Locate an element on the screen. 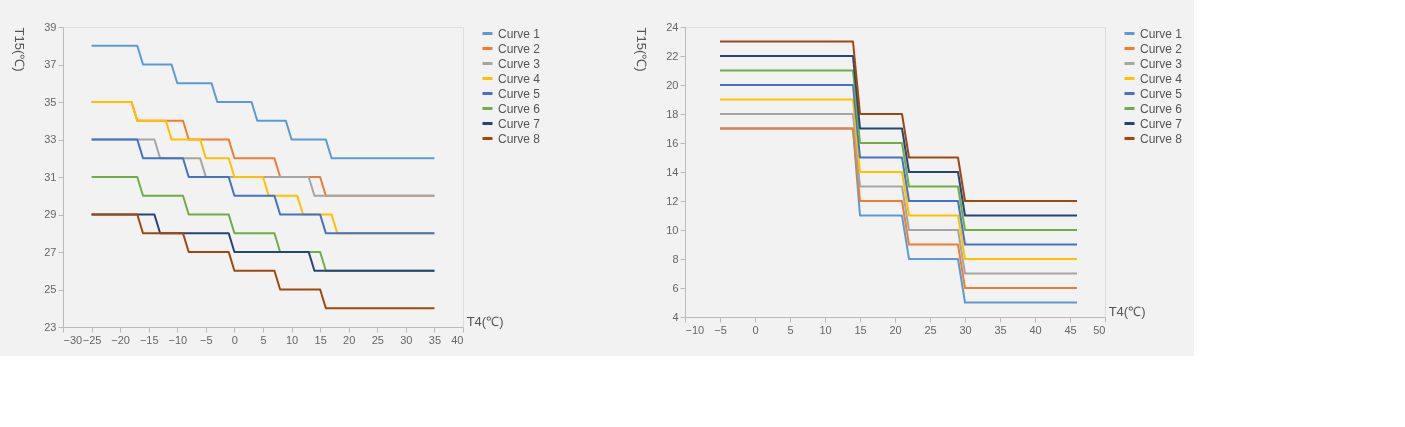  y-tick-label: 37 is located at coordinates (50, 64).